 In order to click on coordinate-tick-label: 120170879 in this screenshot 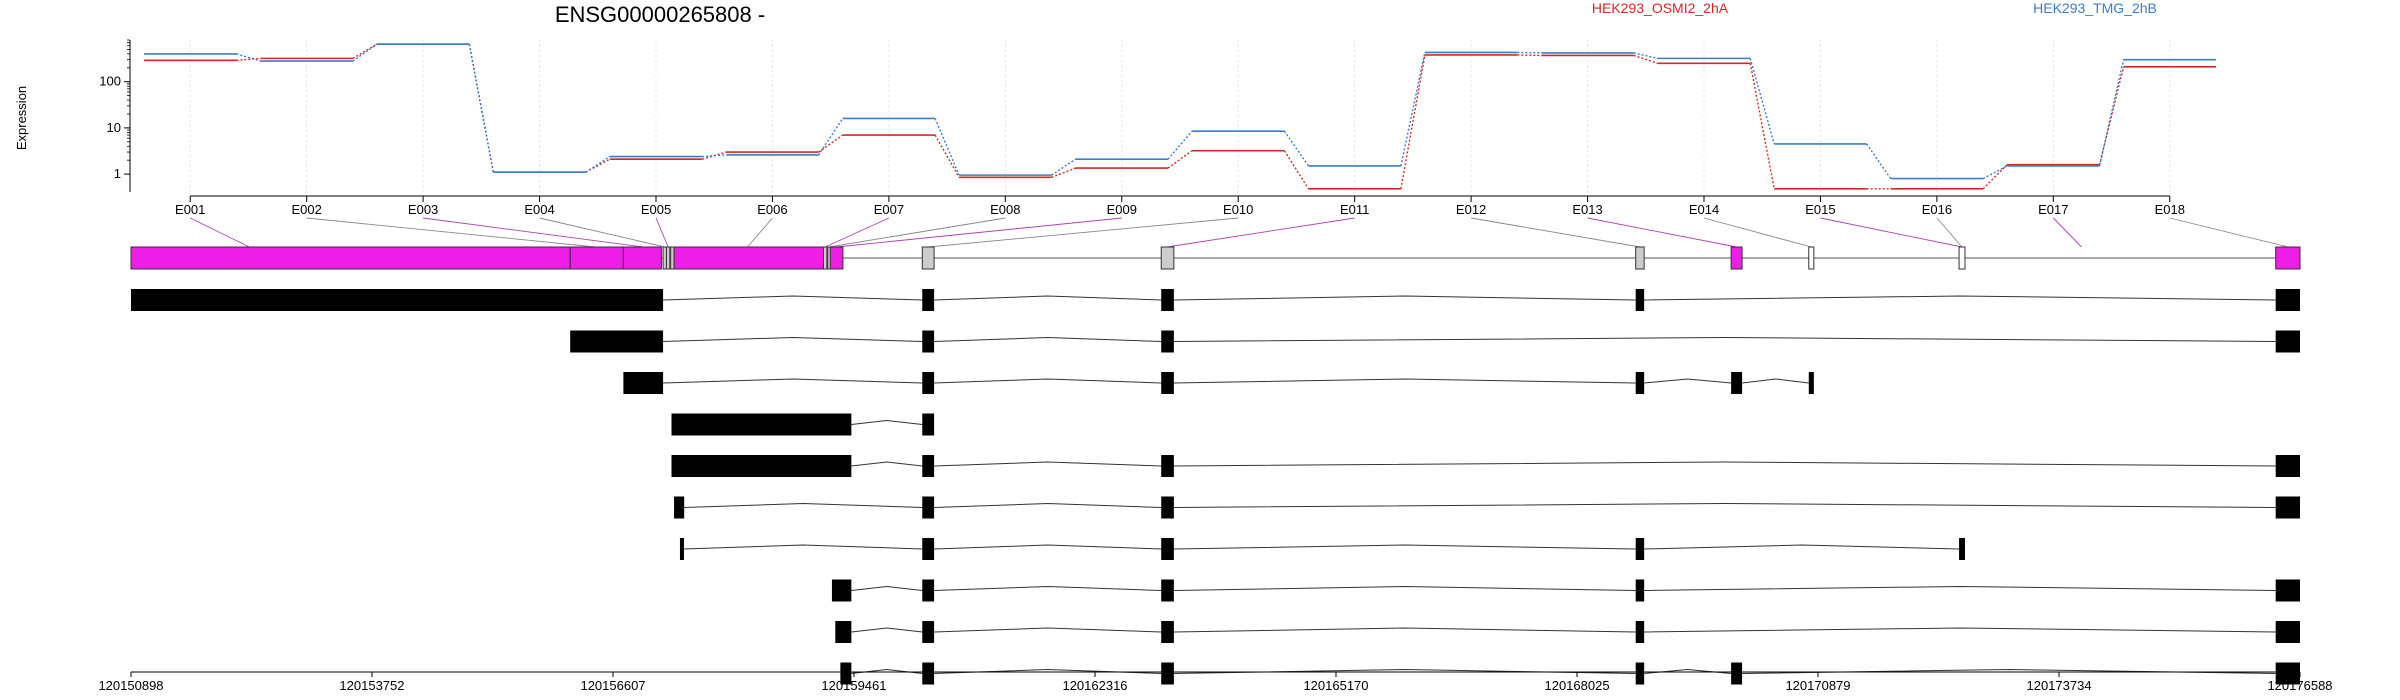, I will do `click(1817, 685)`.